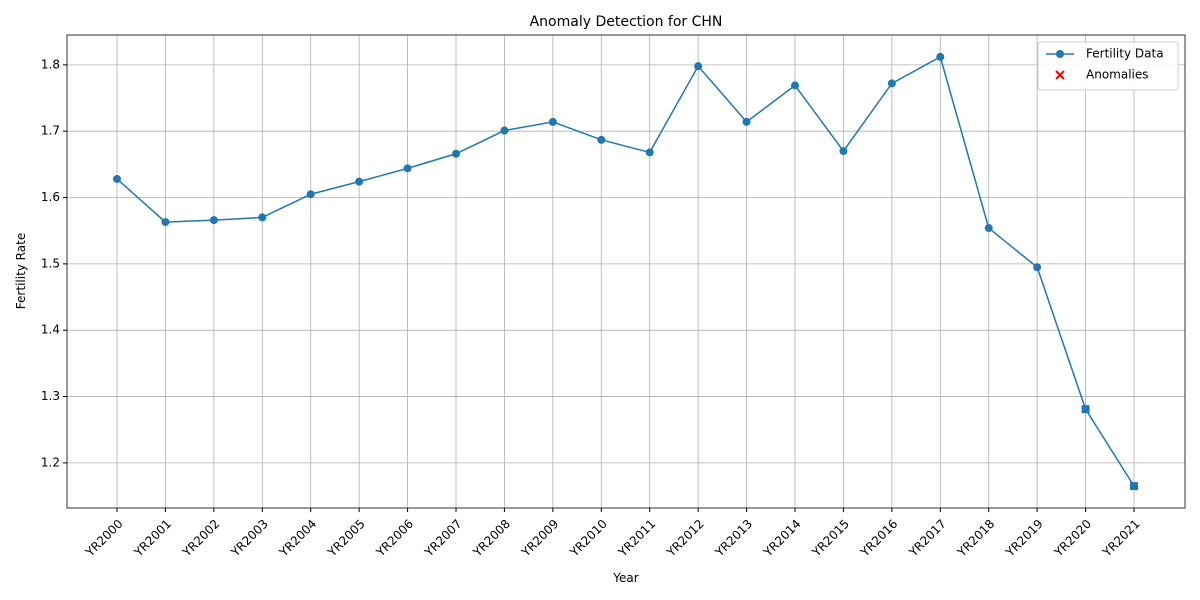  What do you see at coordinates (626, 22) in the screenshot?
I see `chart-title: Anomaly Detection for CHN` at bounding box center [626, 22].